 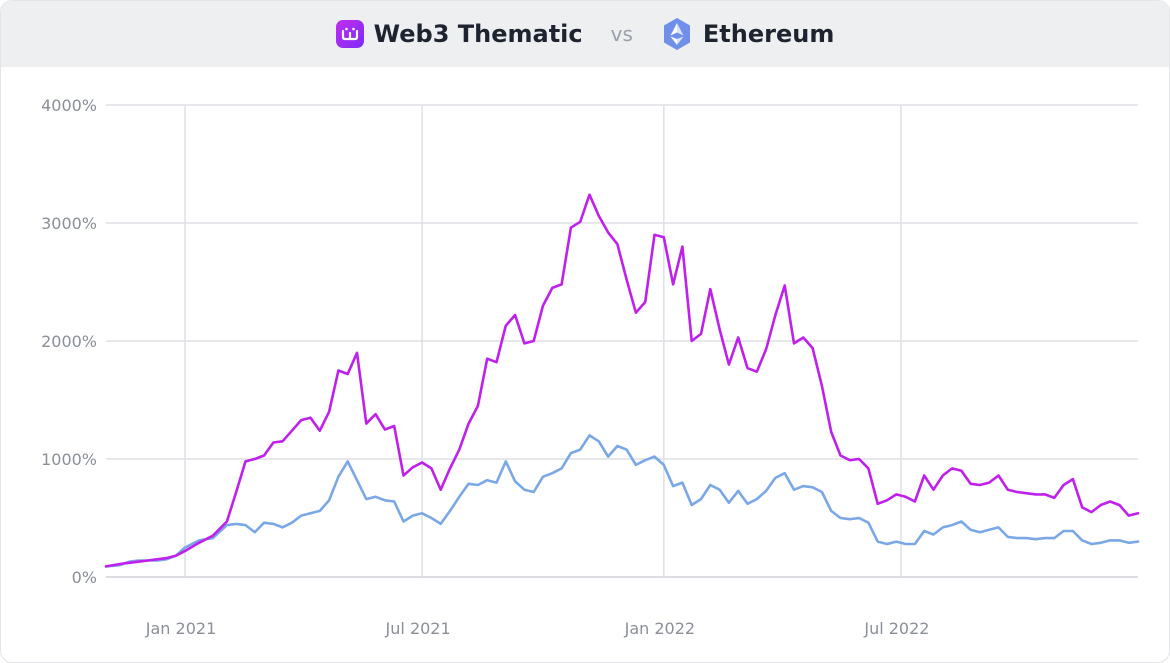 I want to click on series-b-legend: Ethereum, so click(x=747, y=34).